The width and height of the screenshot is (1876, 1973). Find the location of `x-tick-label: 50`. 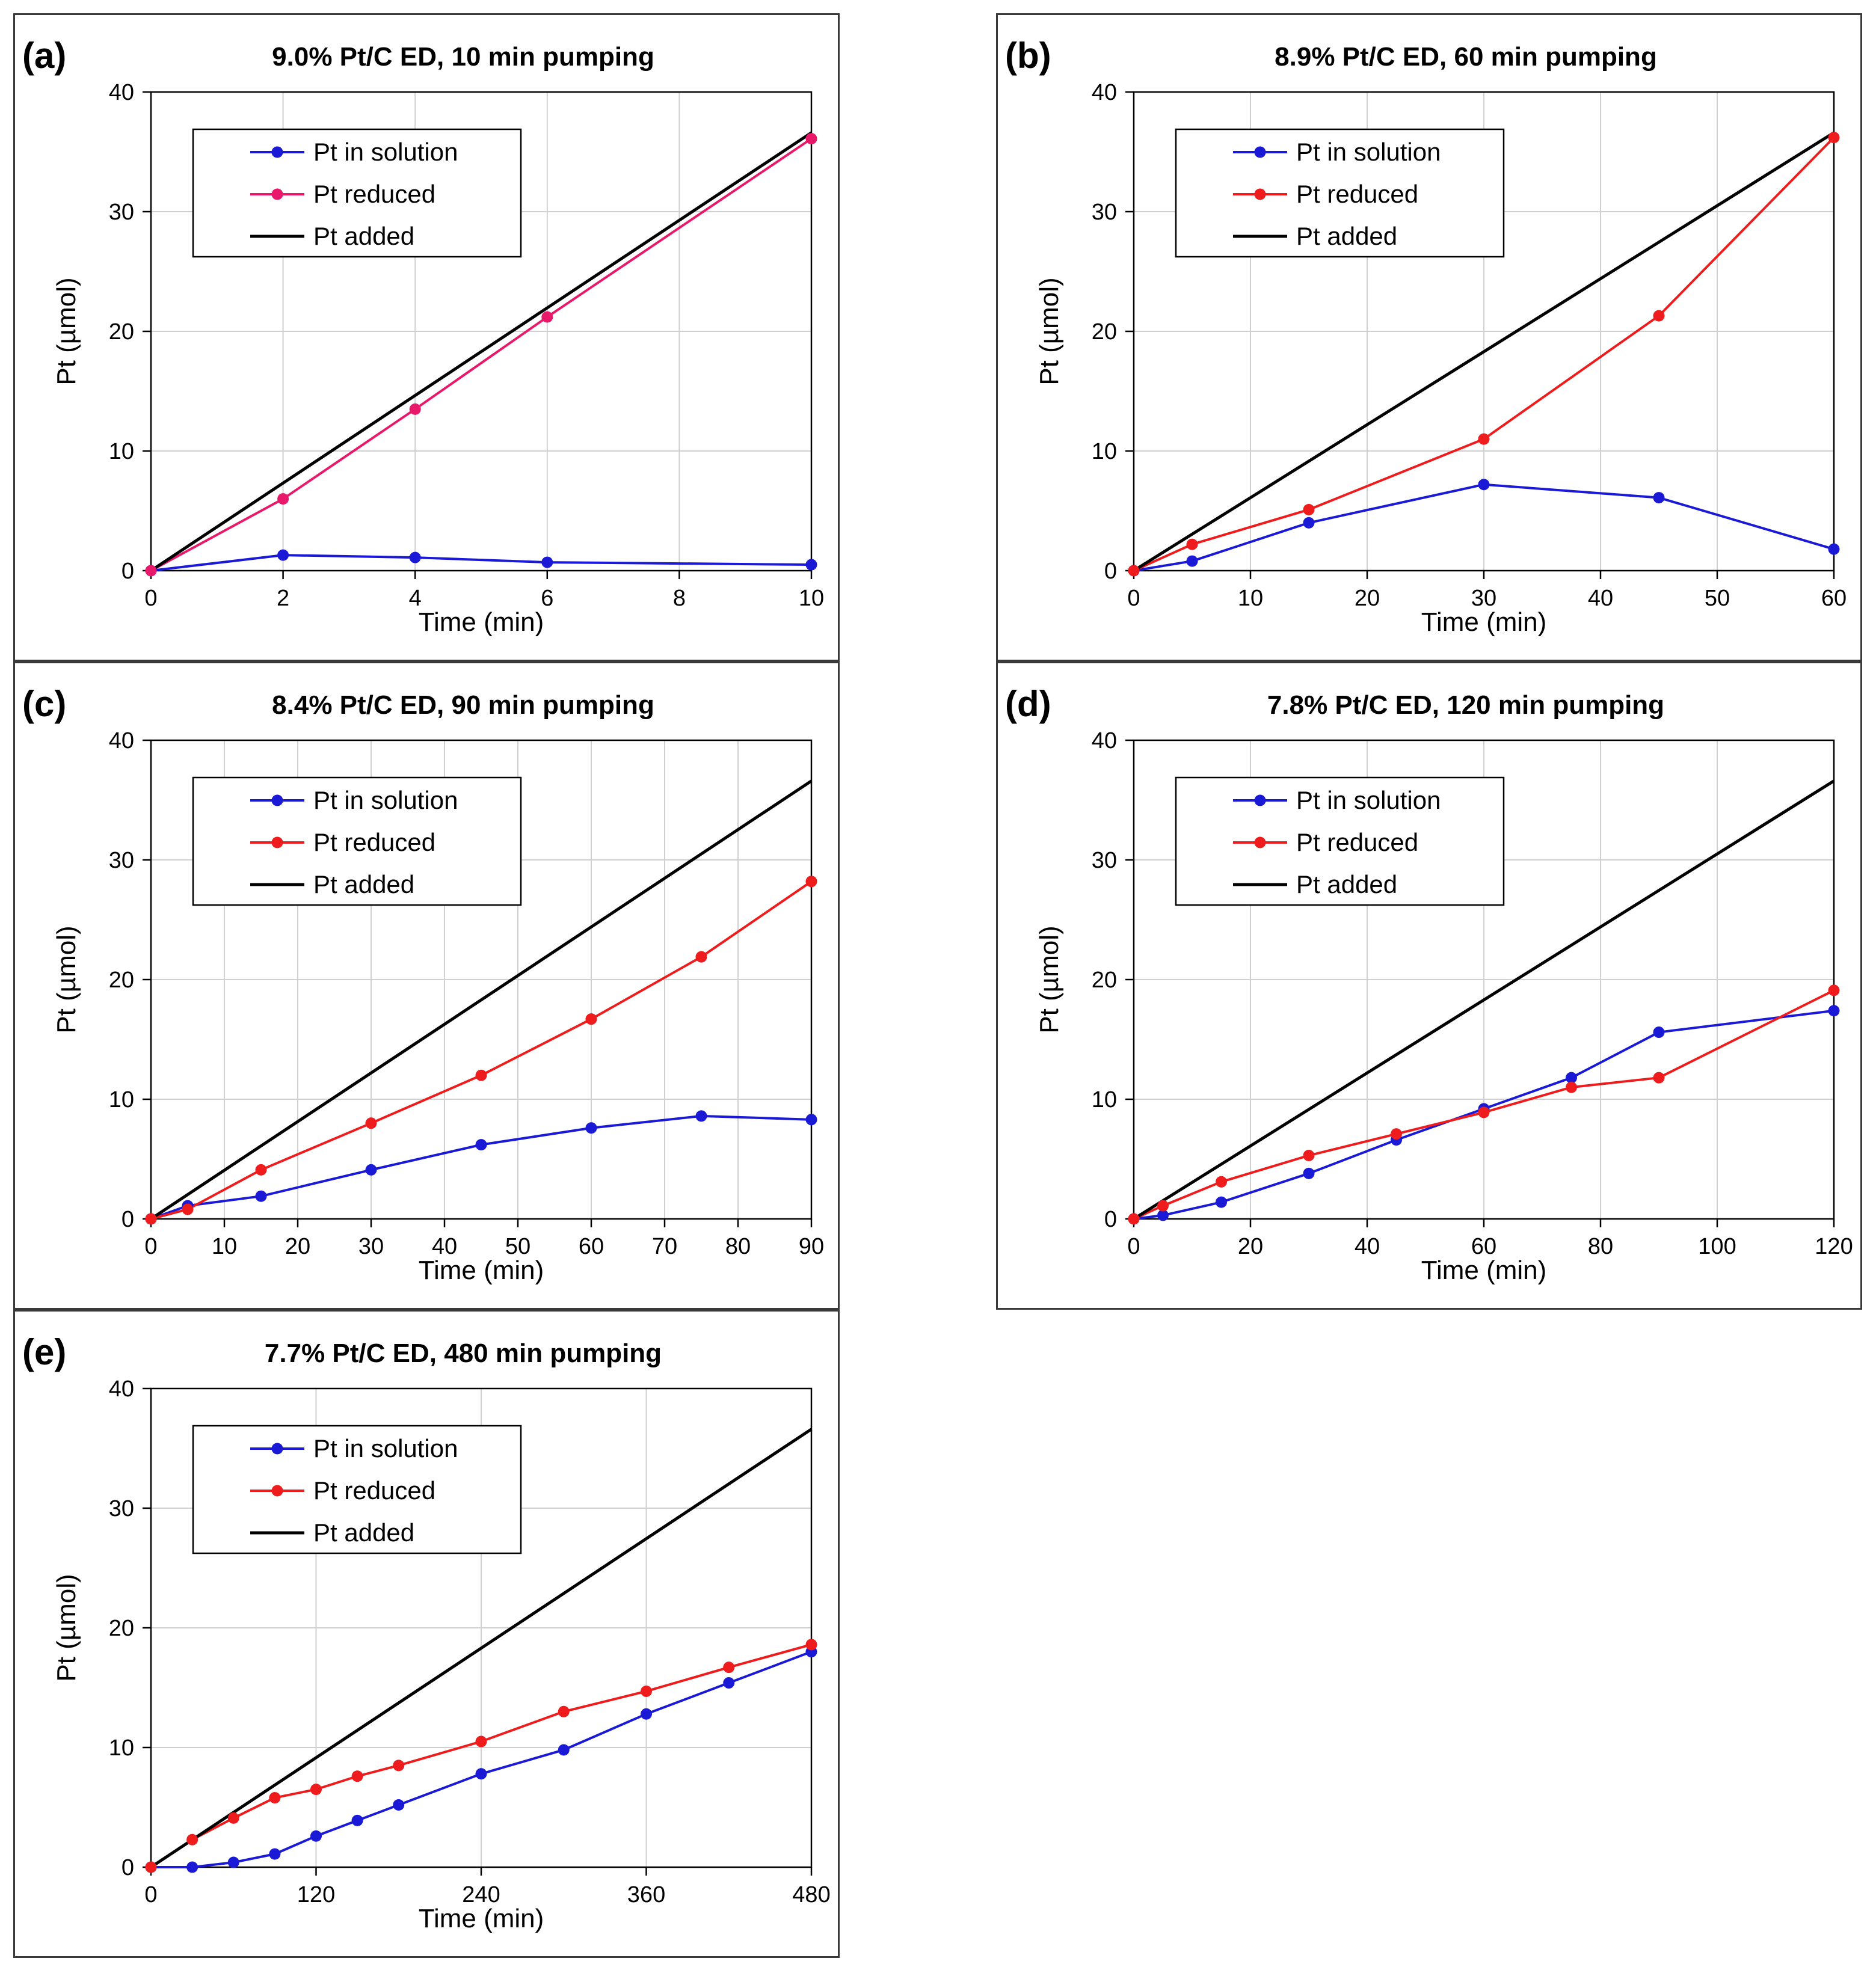

x-tick-label: 50 is located at coordinates (1717, 598).